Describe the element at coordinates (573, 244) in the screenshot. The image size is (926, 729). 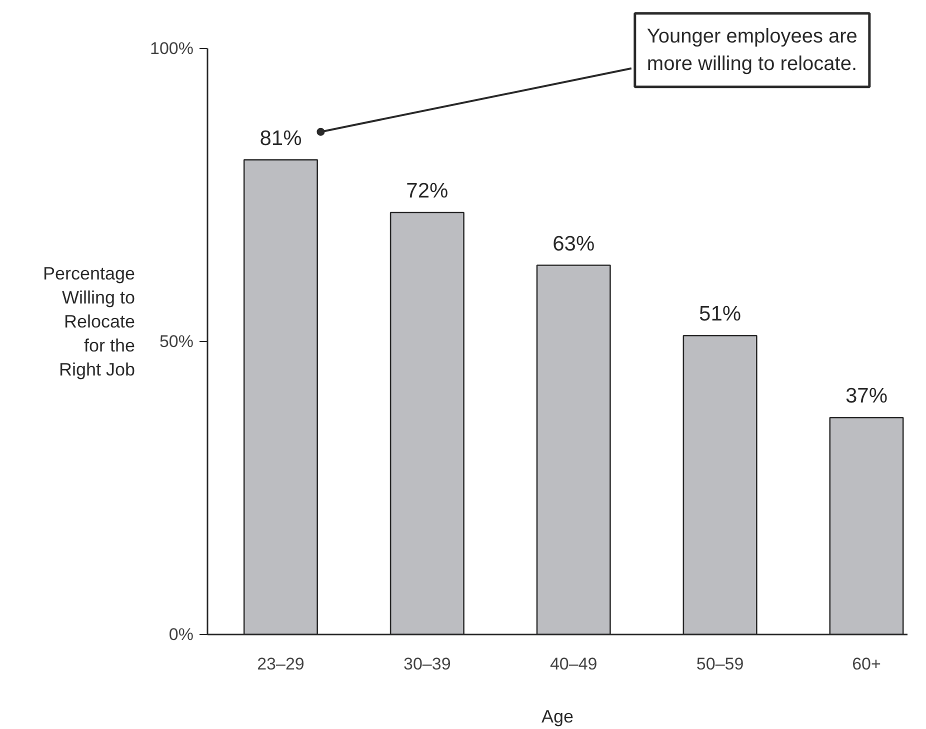
I see `data-label: 63%` at that location.